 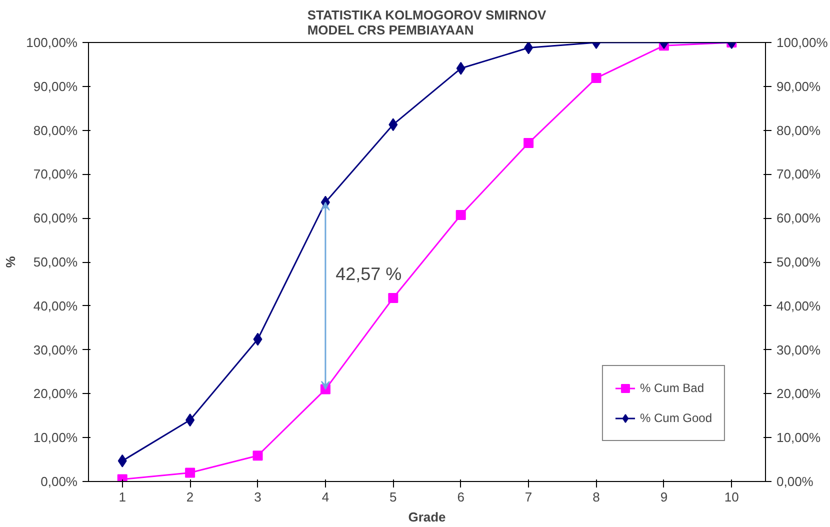 I want to click on x-tick-label: 1, so click(x=122, y=497).